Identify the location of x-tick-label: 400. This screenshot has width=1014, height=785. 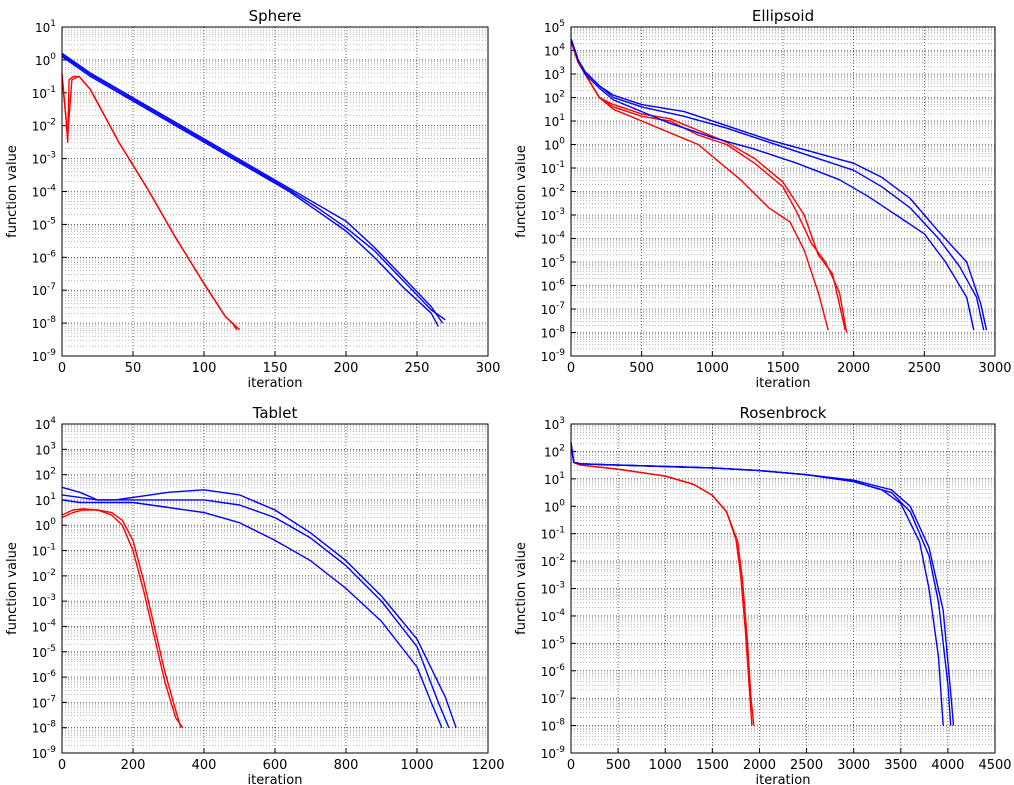
(204, 765).